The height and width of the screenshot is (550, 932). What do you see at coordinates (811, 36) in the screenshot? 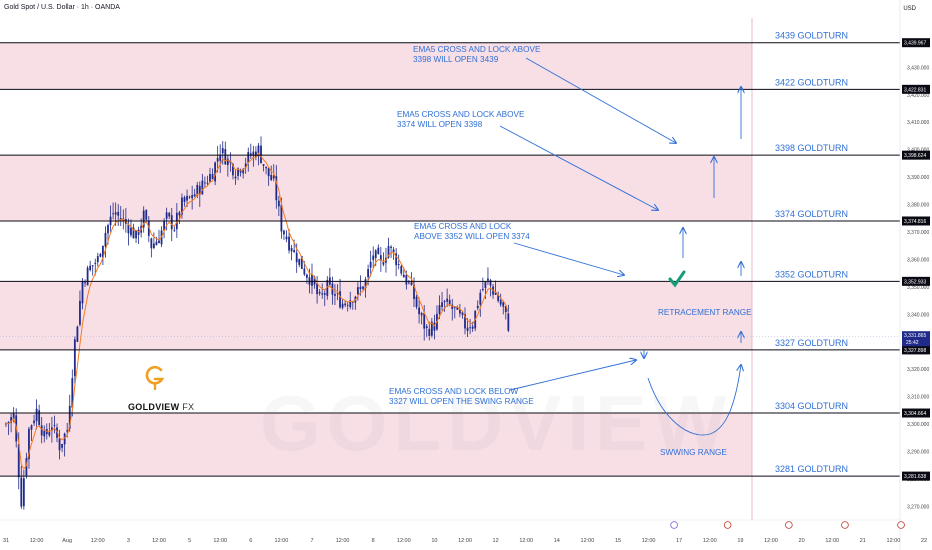
I see `level-label-3439: 3439 GOLDTURN` at bounding box center [811, 36].